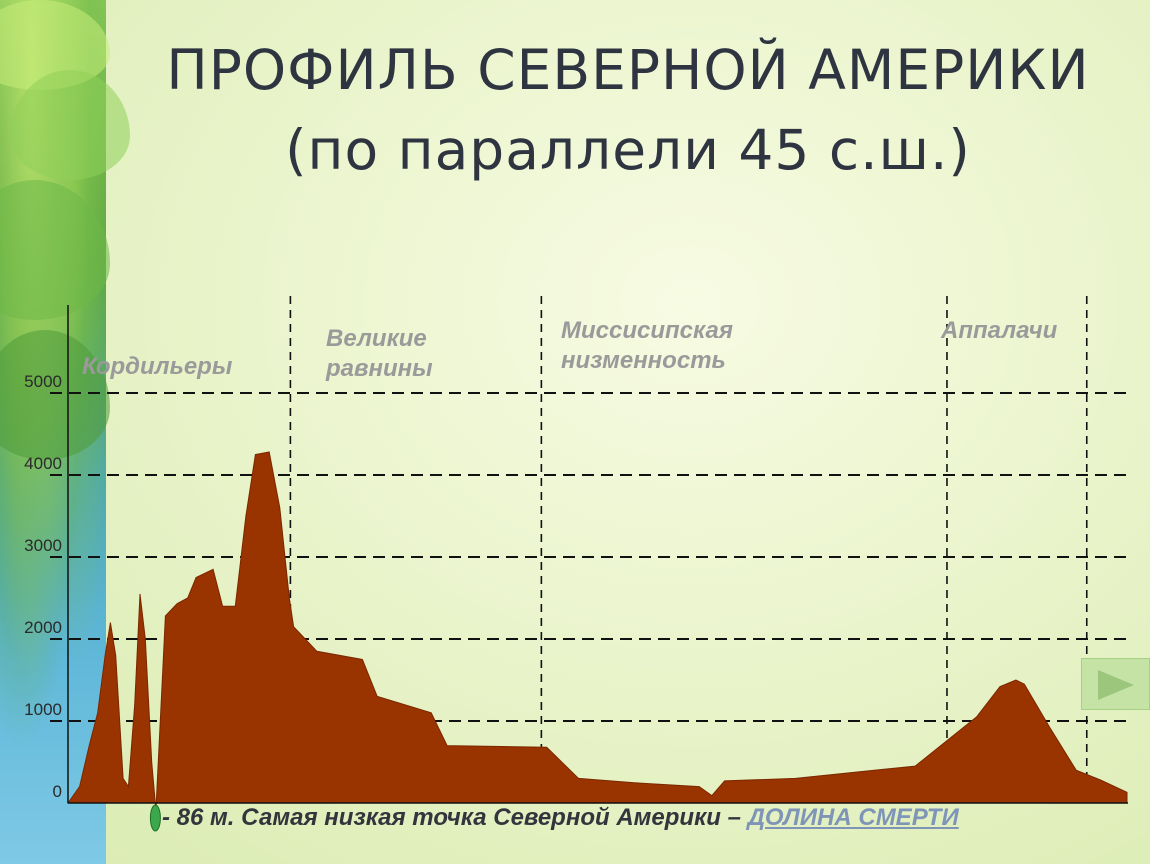  What do you see at coordinates (43, 463) in the screenshot?
I see `y-tick-label: 4000` at bounding box center [43, 463].